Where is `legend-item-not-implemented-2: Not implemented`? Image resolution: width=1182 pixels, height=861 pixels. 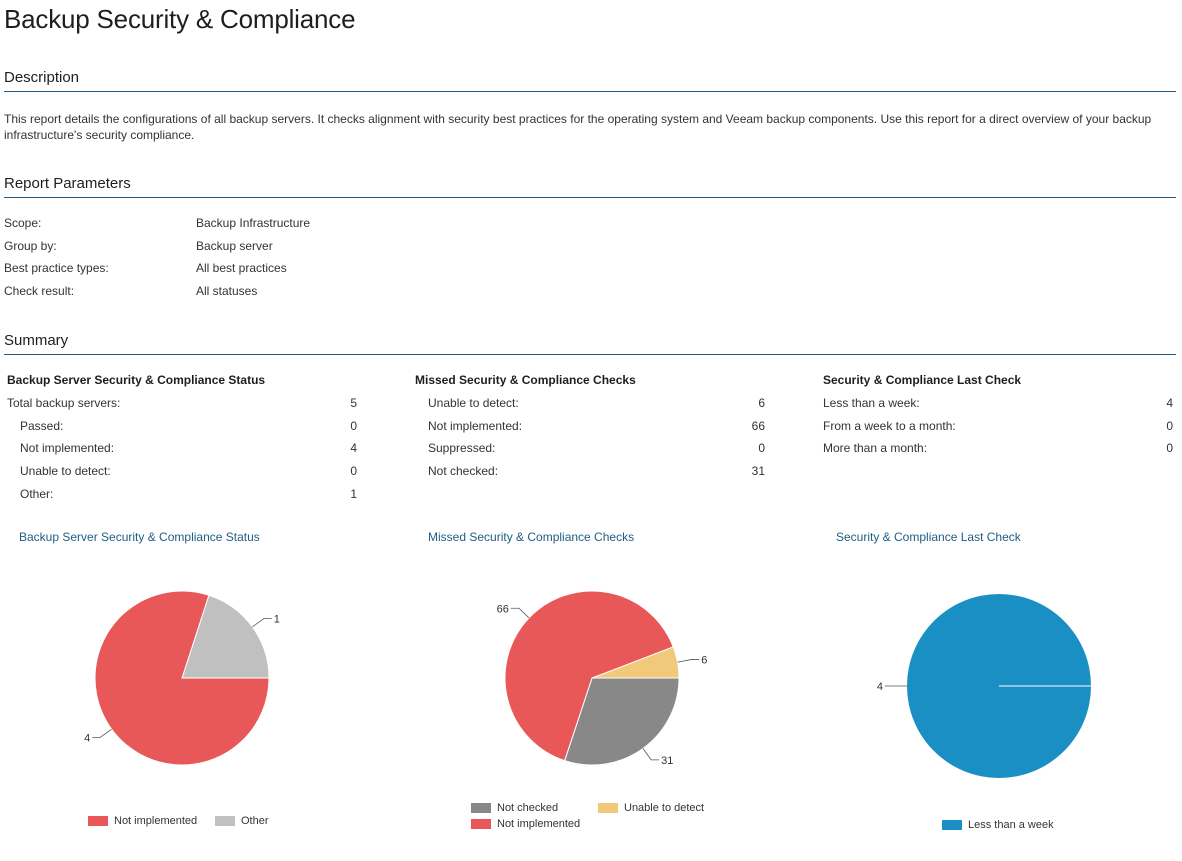 legend-item-not-implemented-2: Not implemented is located at coordinates (525, 824).